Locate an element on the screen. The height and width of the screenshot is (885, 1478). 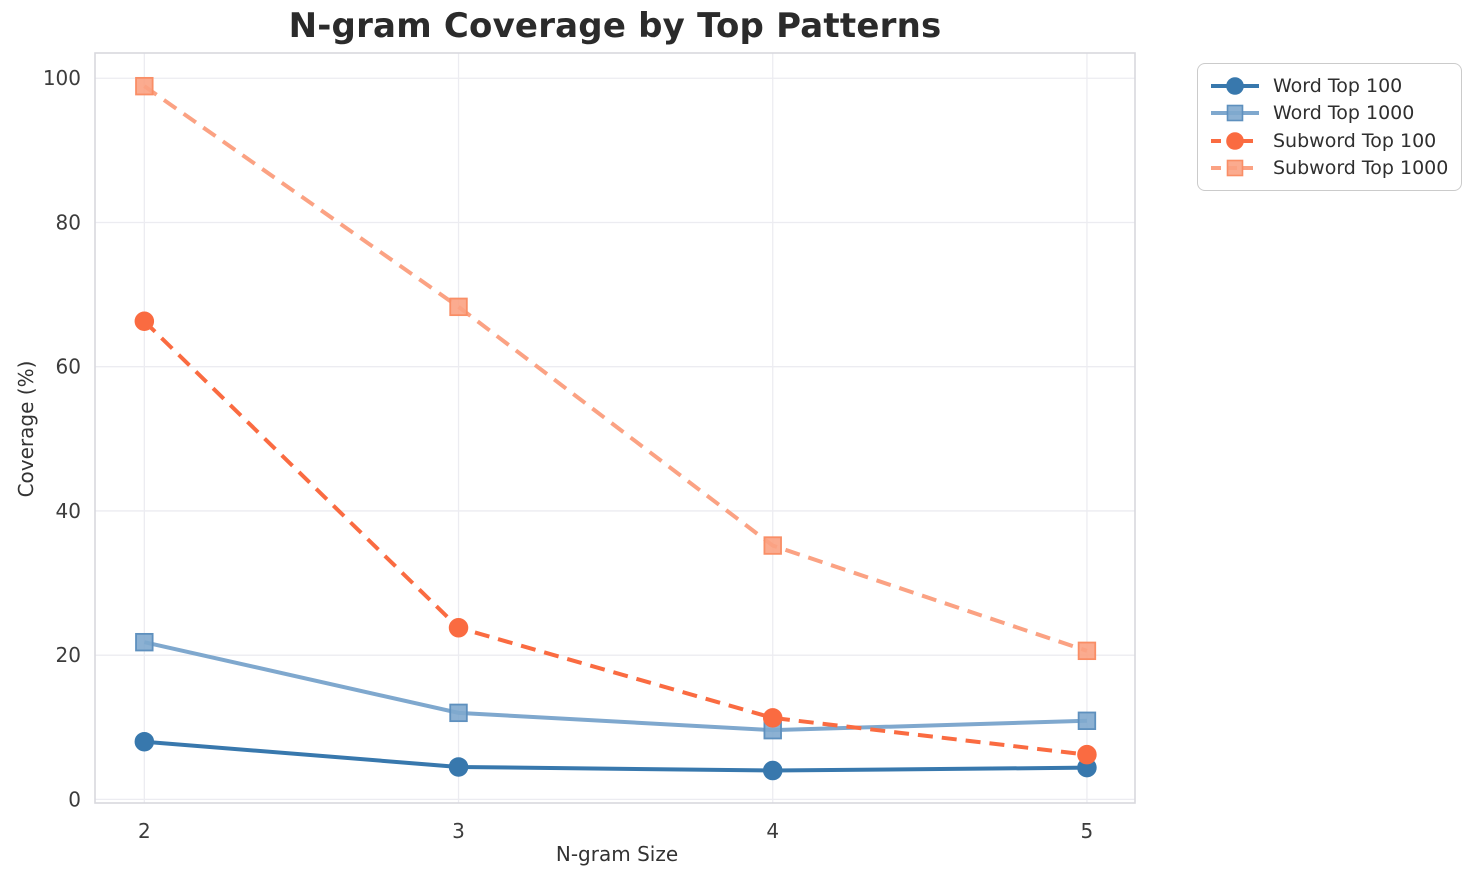
legend-label: Word Top 1000 is located at coordinates (1344, 113).